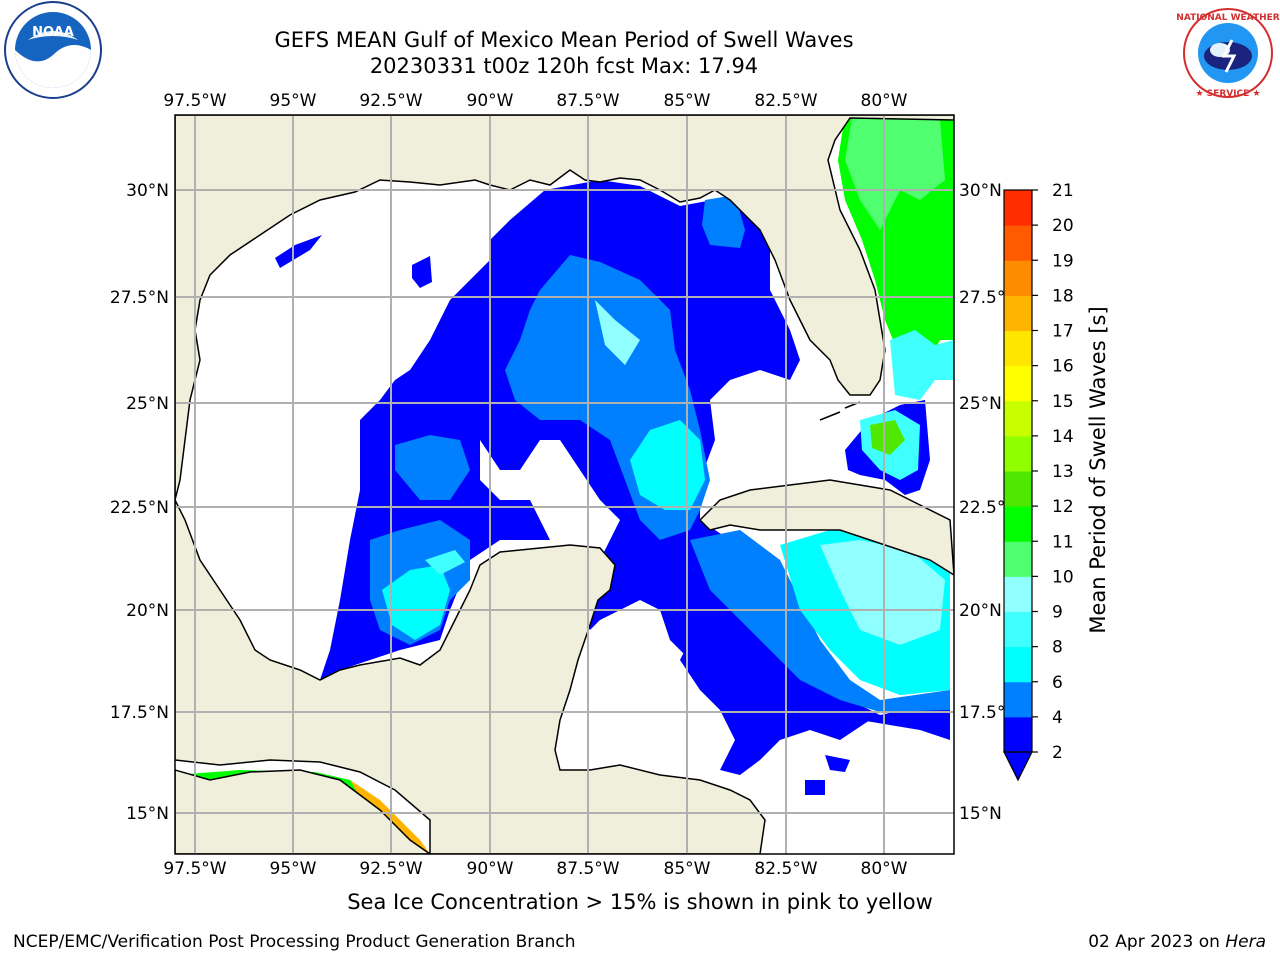 The width and height of the screenshot is (1280, 960). I want to click on swell-field-lightcyan-ul, so click(617, 332).